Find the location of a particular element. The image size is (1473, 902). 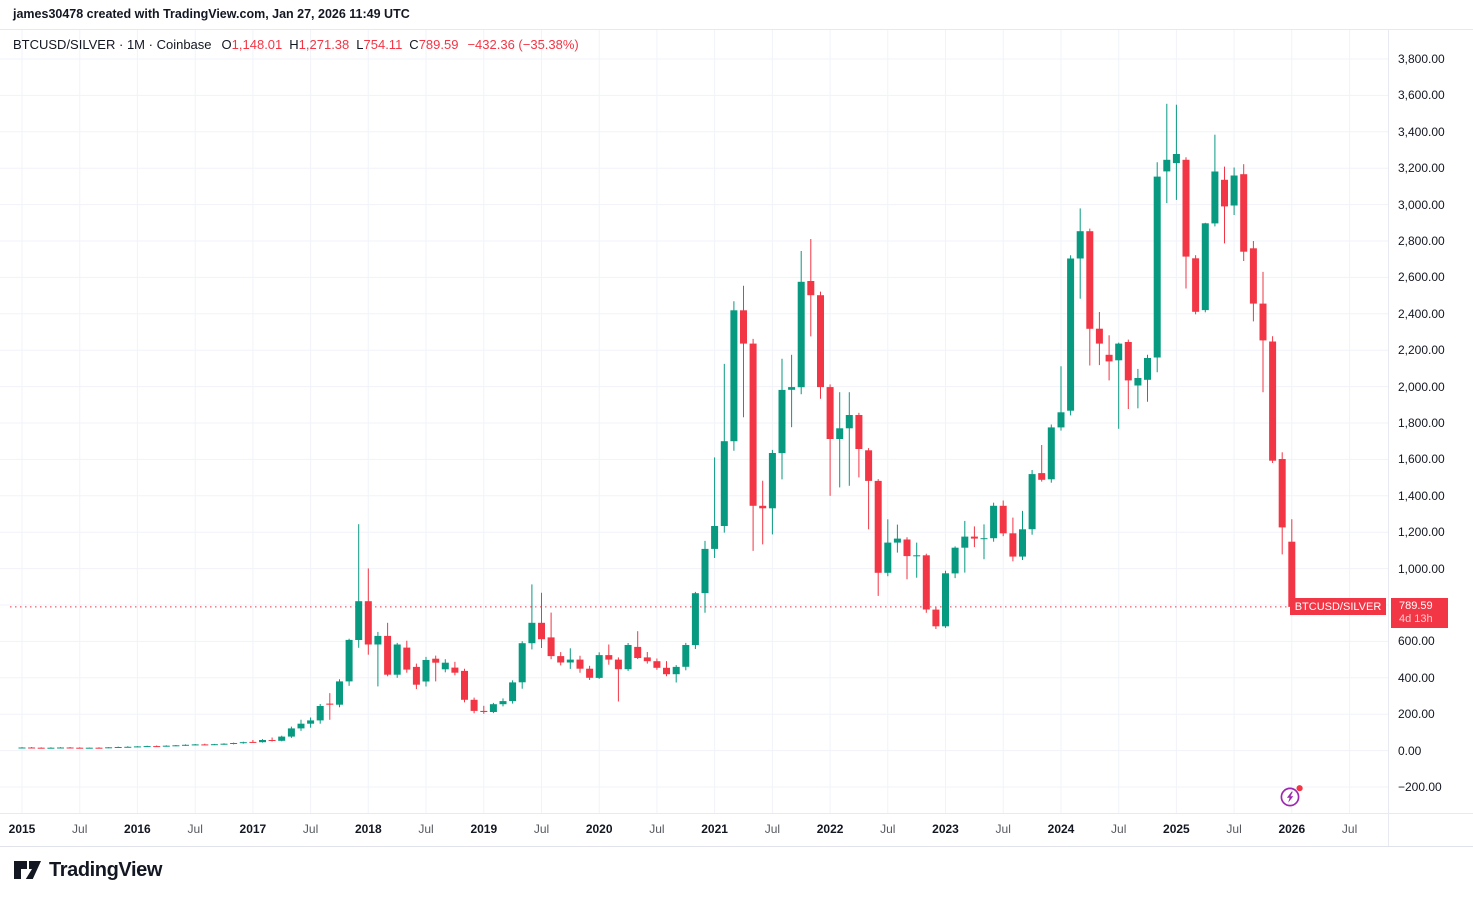

symbol-title: BTCUSD/SILVER · 1M · Coinbase is located at coordinates (112, 44).